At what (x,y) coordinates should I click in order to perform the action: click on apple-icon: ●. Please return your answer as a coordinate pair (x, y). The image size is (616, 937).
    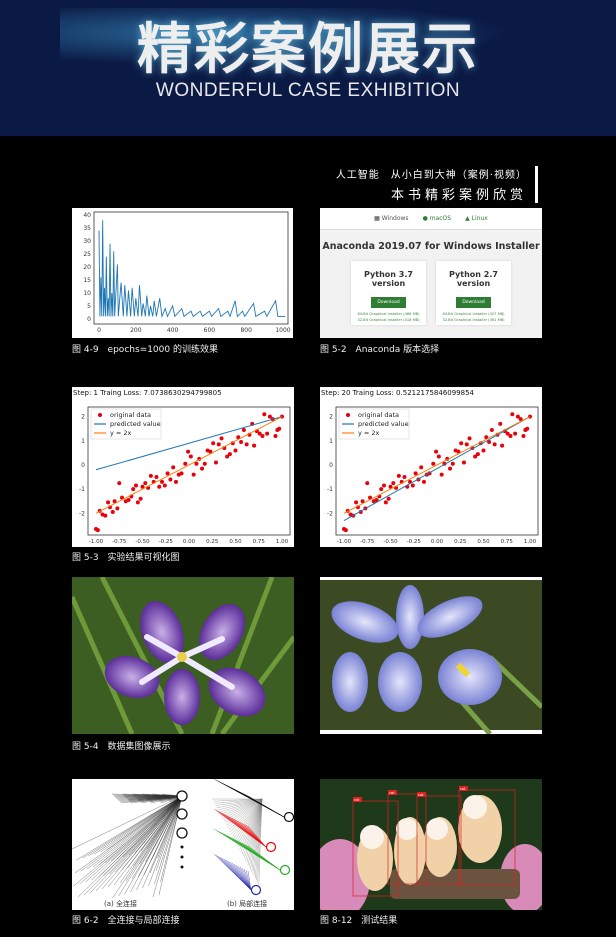
    Looking at the image, I should click on (425, 218).